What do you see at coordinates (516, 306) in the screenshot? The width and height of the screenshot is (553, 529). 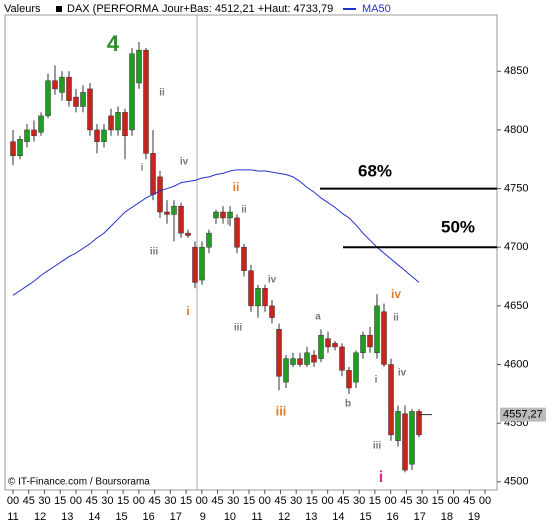 I see `y-tick-label: 4650` at bounding box center [516, 306].